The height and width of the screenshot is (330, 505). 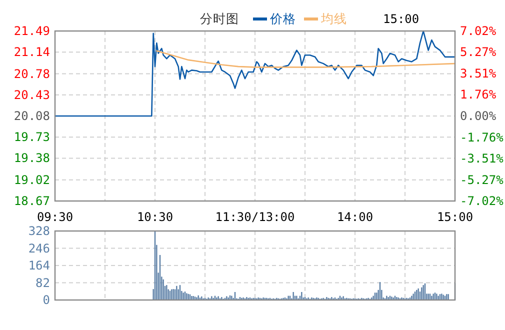 What do you see at coordinates (478, 52) in the screenshot?
I see `y2-tick-label: 5.27%` at bounding box center [478, 52].